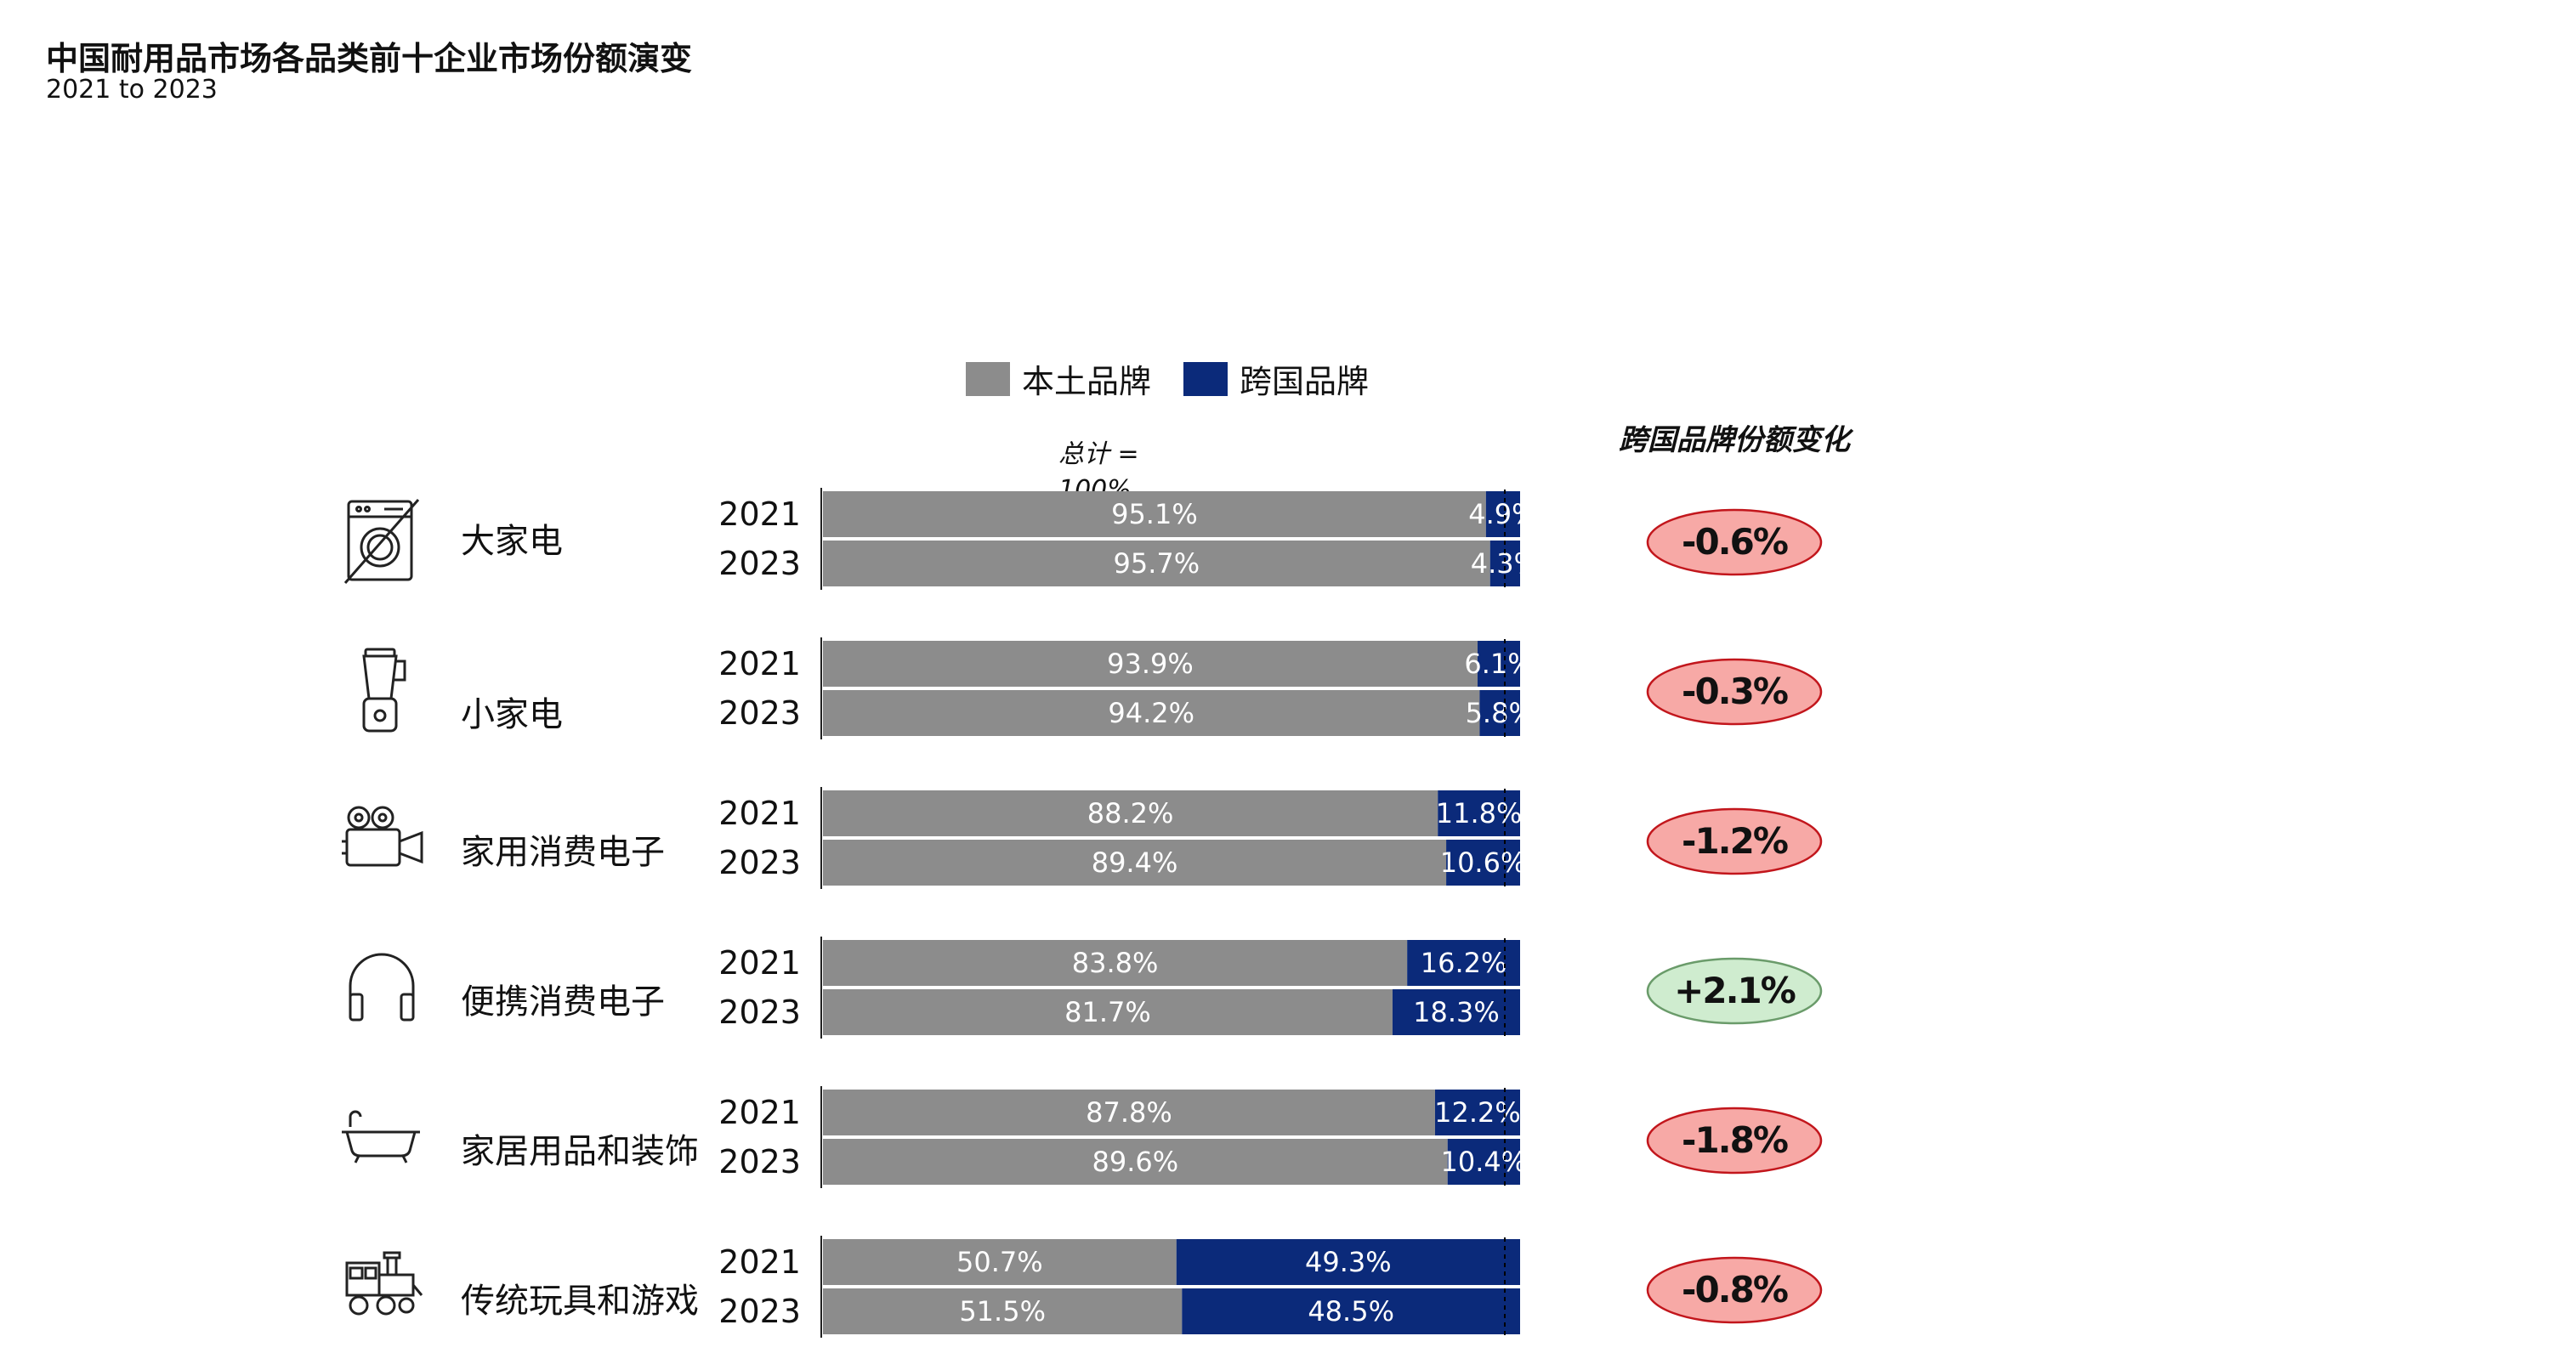  I want to click on legend-label-local: 本土品牌, so click(1087, 381).